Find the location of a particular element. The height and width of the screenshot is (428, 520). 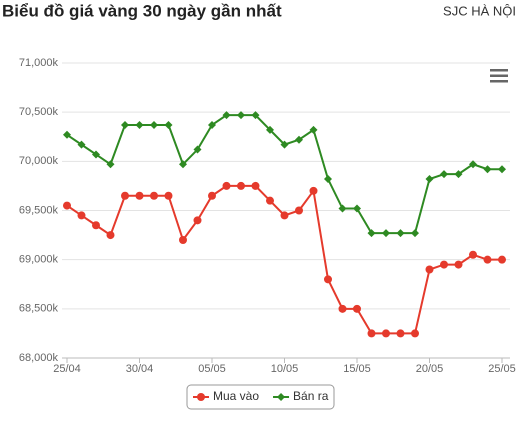

x-tick-label: 30/04 is located at coordinates (140, 369).